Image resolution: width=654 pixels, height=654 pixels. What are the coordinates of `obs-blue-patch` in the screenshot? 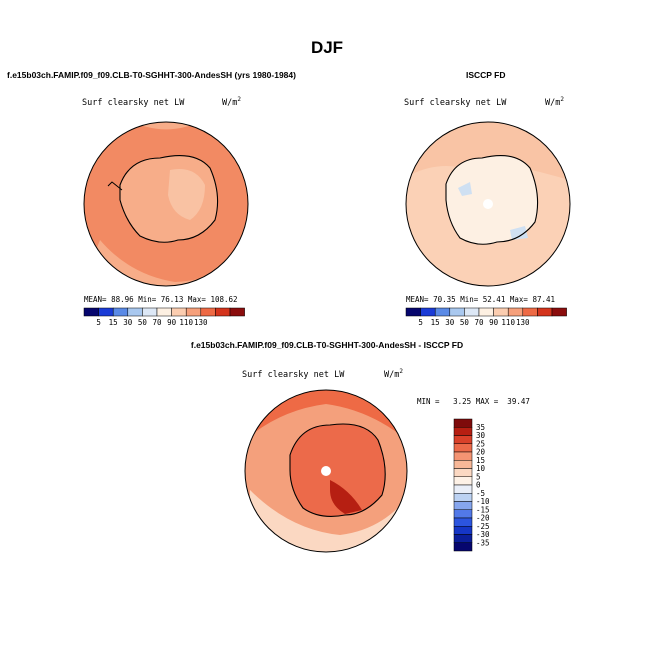 It's located at (465, 189).